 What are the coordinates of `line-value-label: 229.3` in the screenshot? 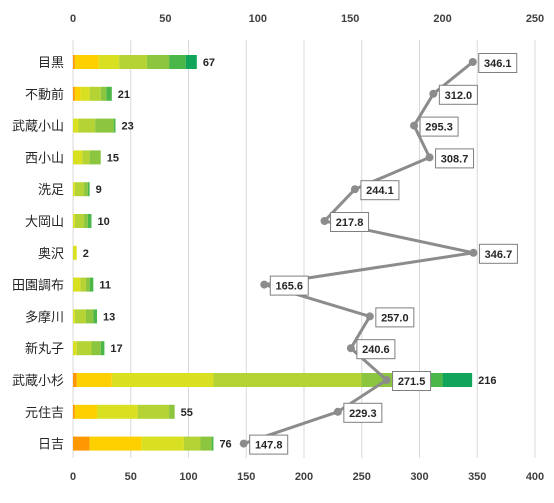 It's located at (363, 414).